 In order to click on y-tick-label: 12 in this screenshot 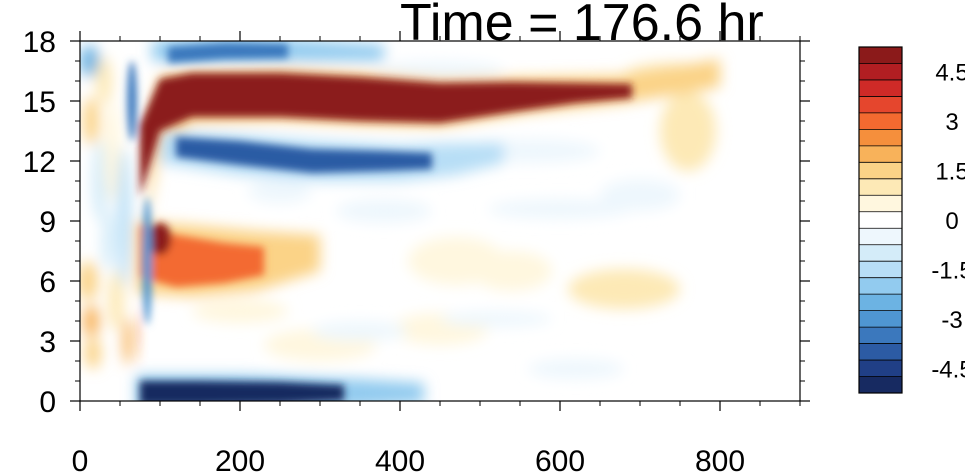, I will do `click(39, 162)`.